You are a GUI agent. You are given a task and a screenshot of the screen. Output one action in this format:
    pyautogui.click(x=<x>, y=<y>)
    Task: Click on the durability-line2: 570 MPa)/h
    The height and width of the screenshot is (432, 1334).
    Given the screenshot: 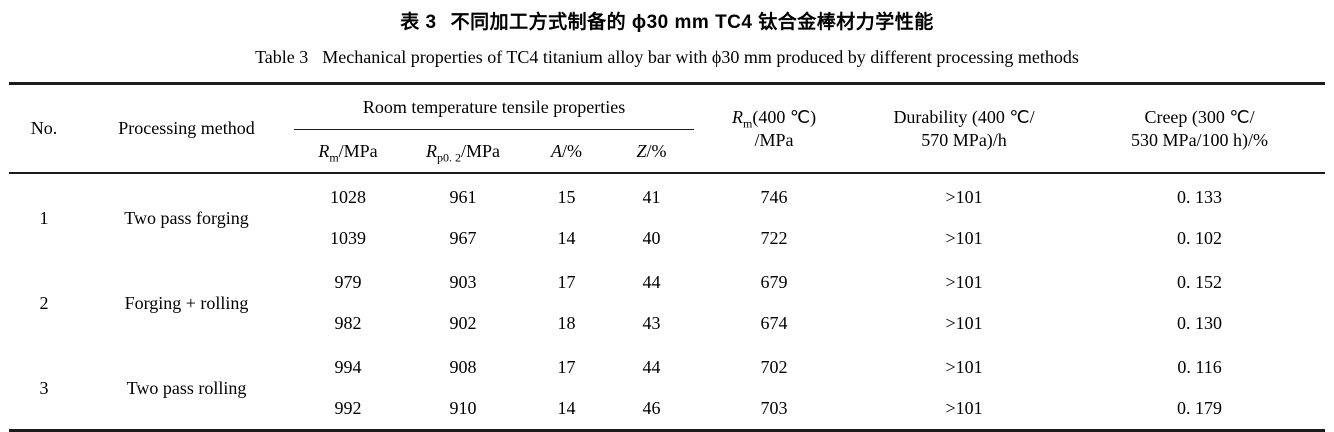 What is the action you would take?
    pyautogui.click(x=964, y=139)
    